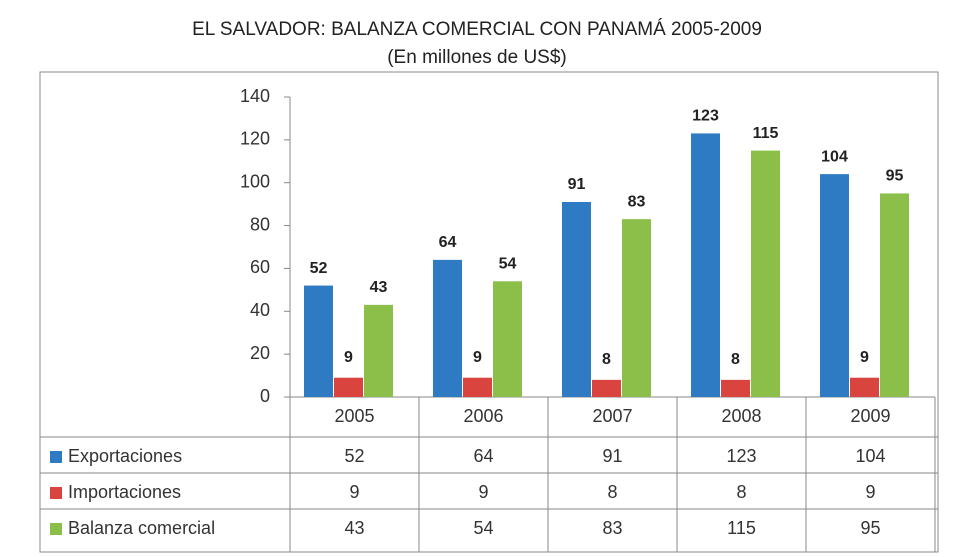  What do you see at coordinates (870, 456) in the screenshot?
I see `table-cell: 104` at bounding box center [870, 456].